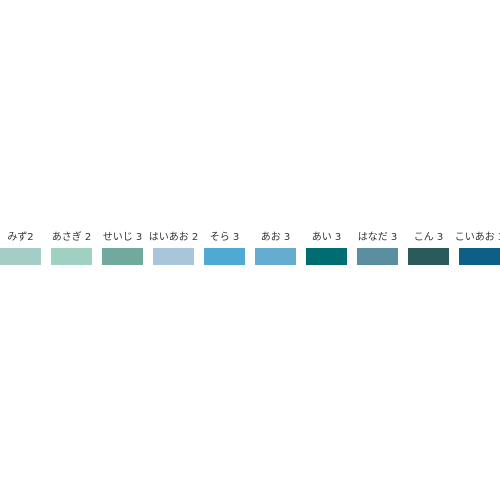 This screenshot has width=500, height=500. Describe the element at coordinates (275, 237) in the screenshot. I see `swatch-label: あお 3` at that location.